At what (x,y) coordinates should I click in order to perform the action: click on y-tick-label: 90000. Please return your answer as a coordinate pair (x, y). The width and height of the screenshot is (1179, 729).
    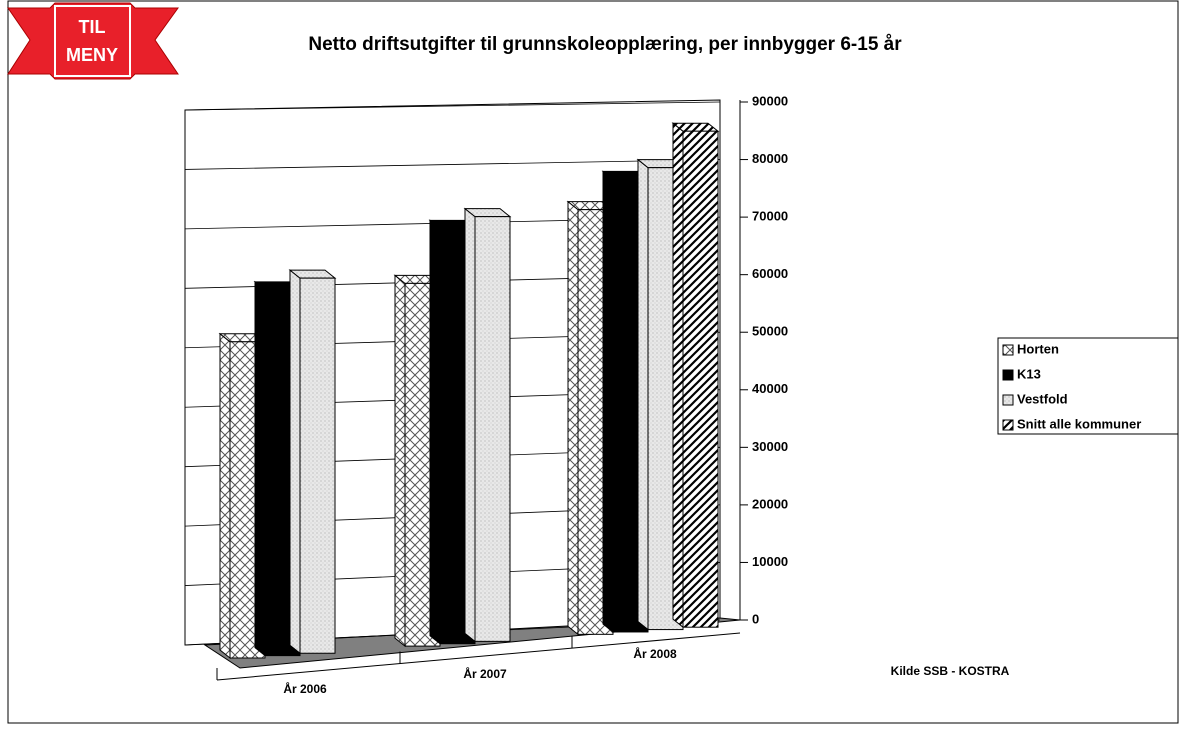
    Looking at the image, I should click on (770, 100).